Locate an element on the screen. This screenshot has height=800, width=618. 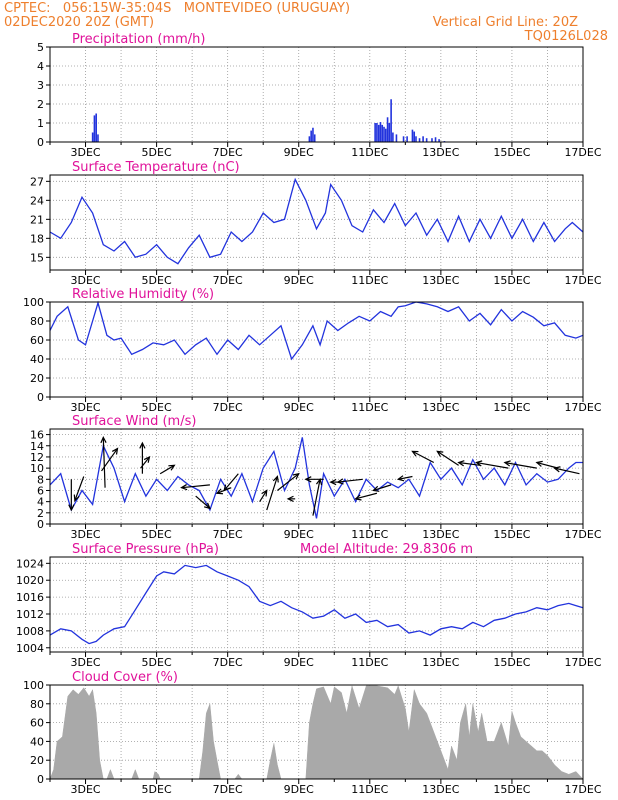
header-model-id: TQ0126L028 is located at coordinates (566, 36).